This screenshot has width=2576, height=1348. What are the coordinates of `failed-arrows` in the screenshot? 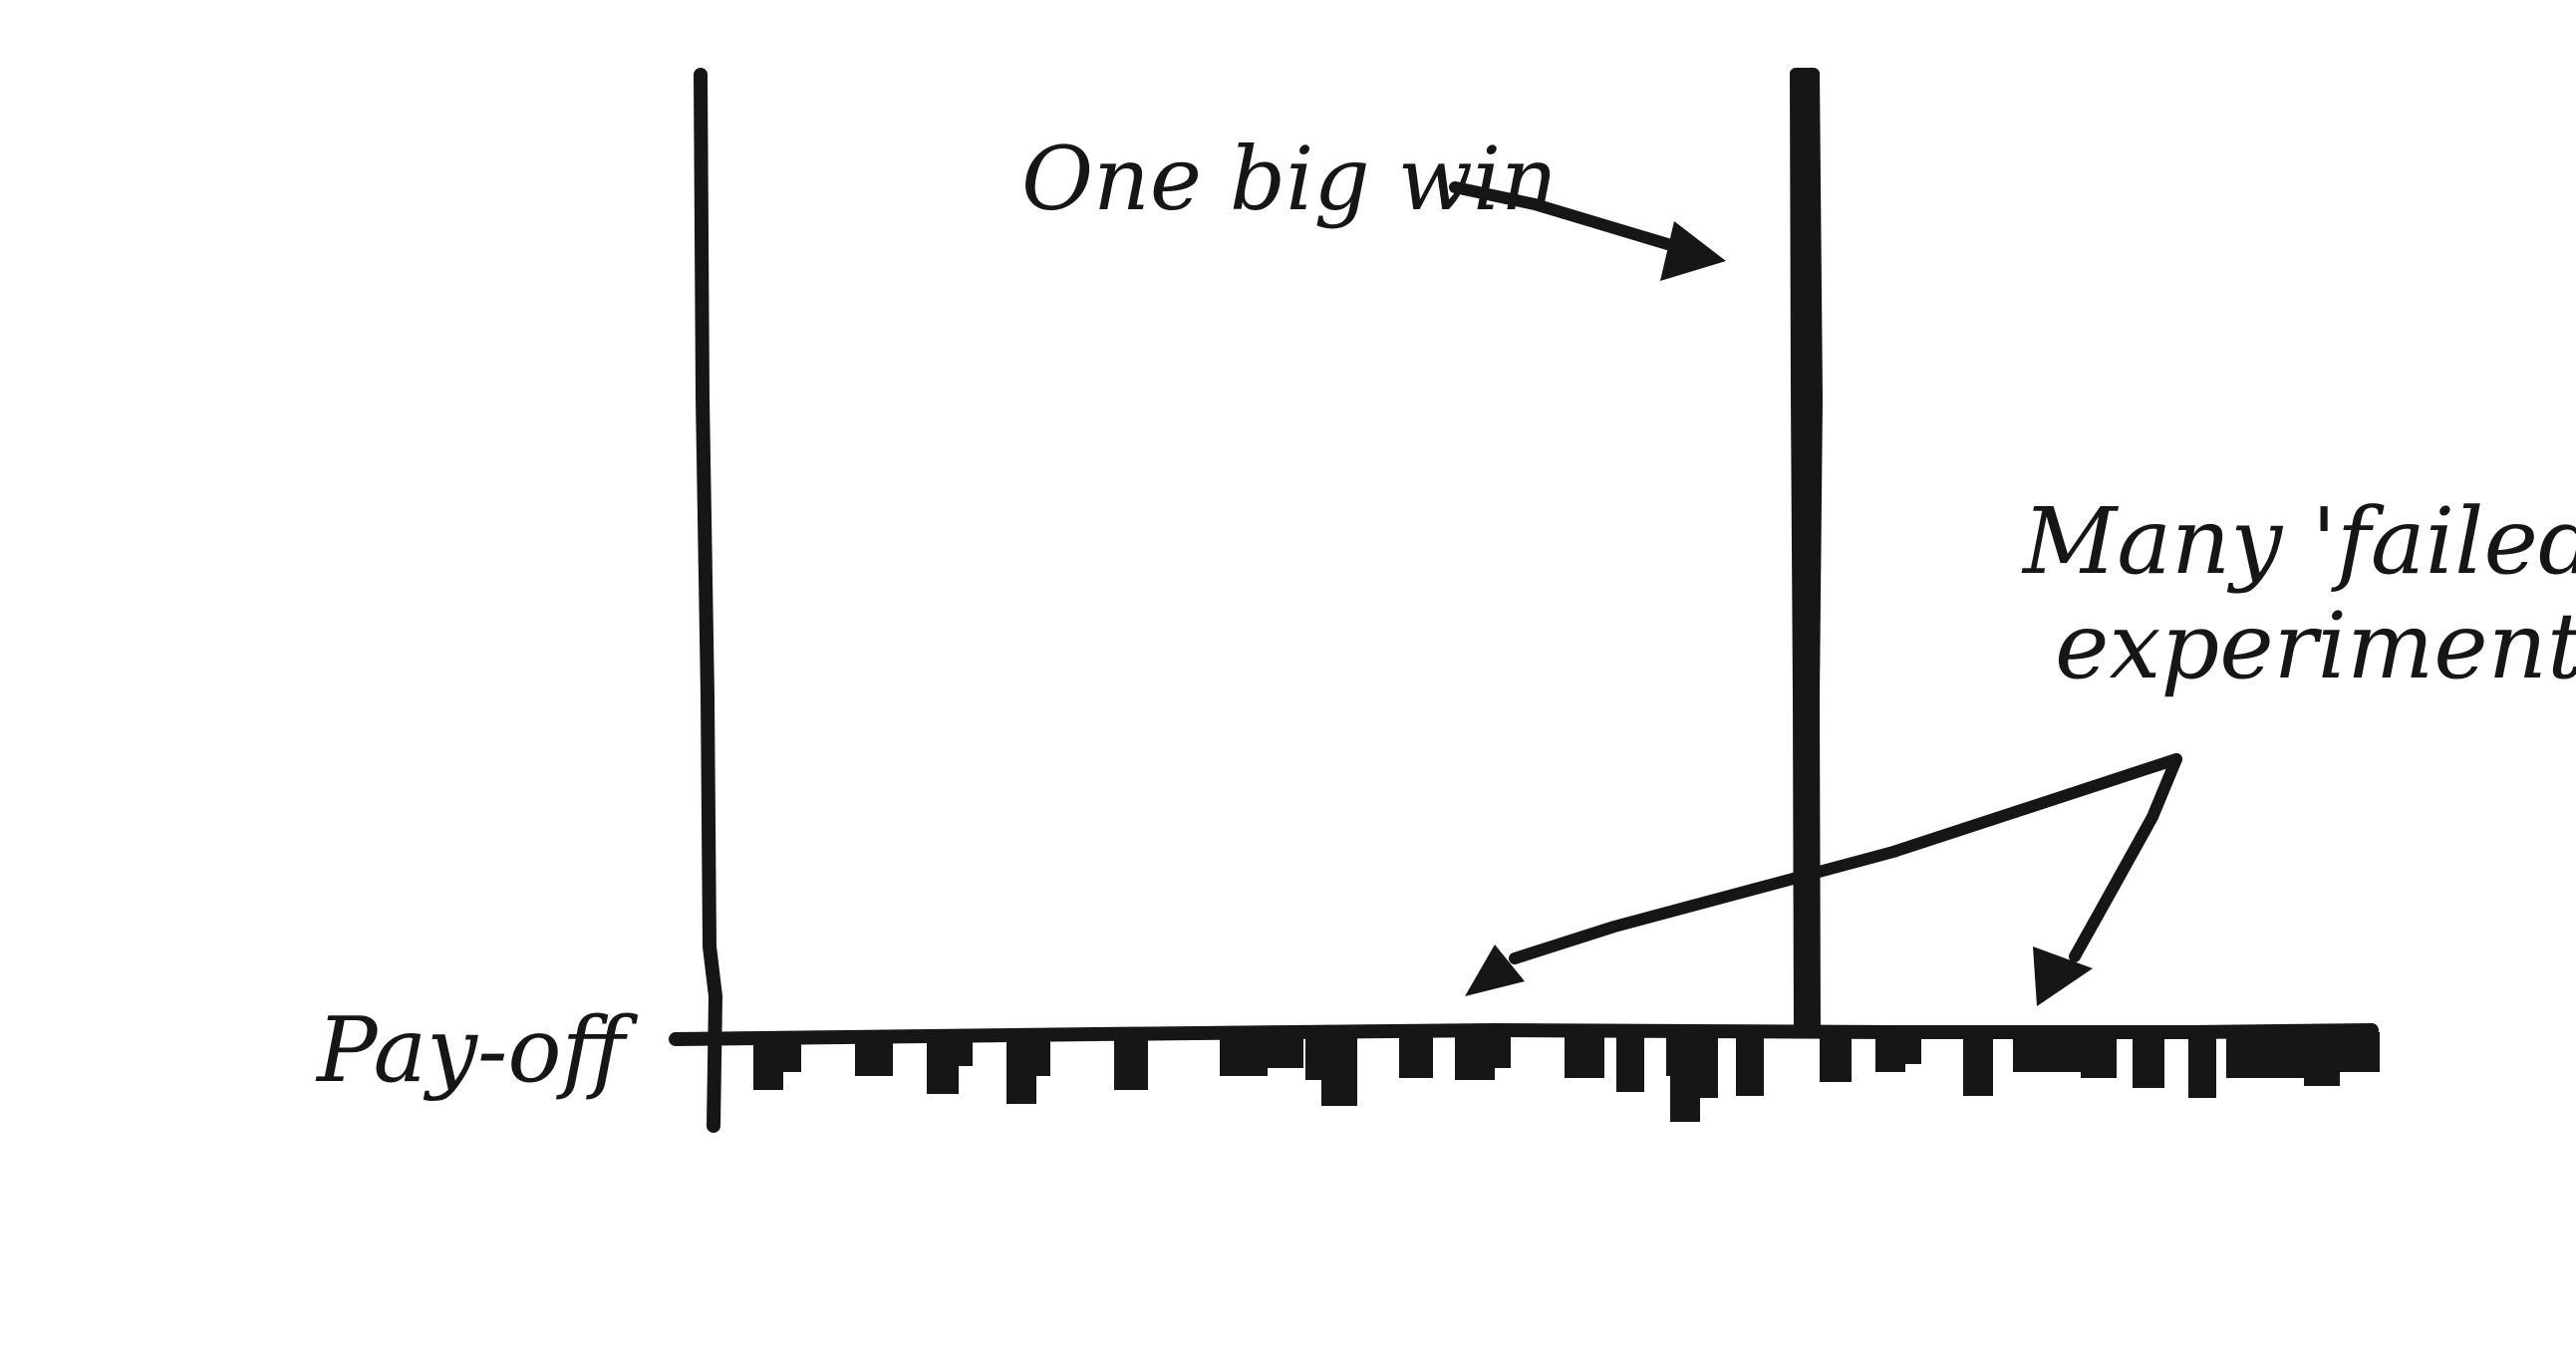 It's located at (1823, 879).